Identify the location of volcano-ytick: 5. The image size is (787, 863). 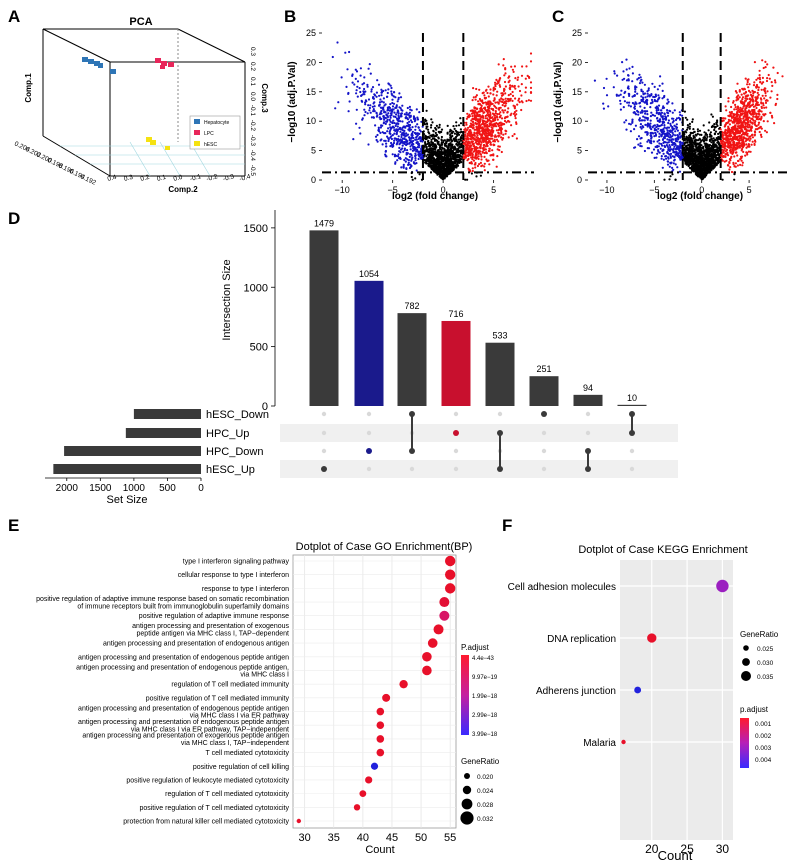
(579, 151).